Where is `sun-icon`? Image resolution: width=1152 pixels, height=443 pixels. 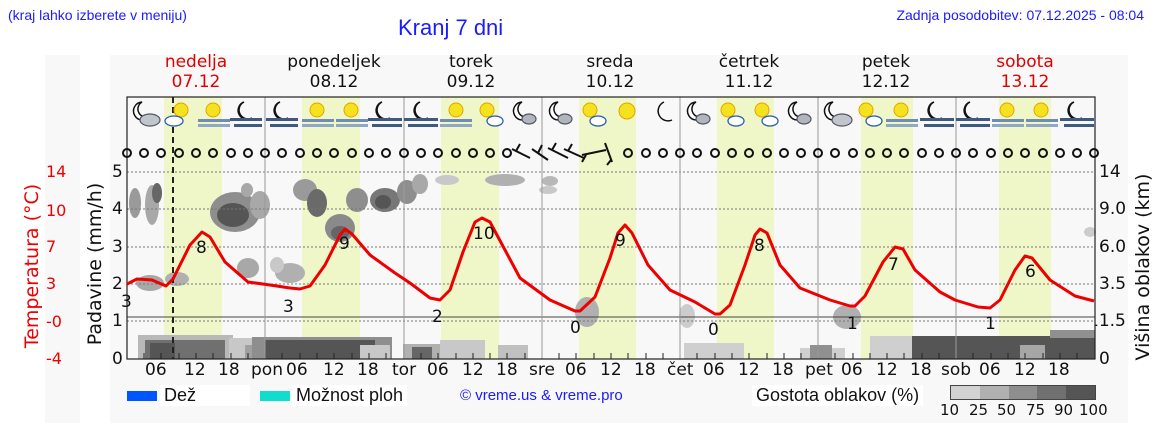 sun-icon is located at coordinates (627, 111).